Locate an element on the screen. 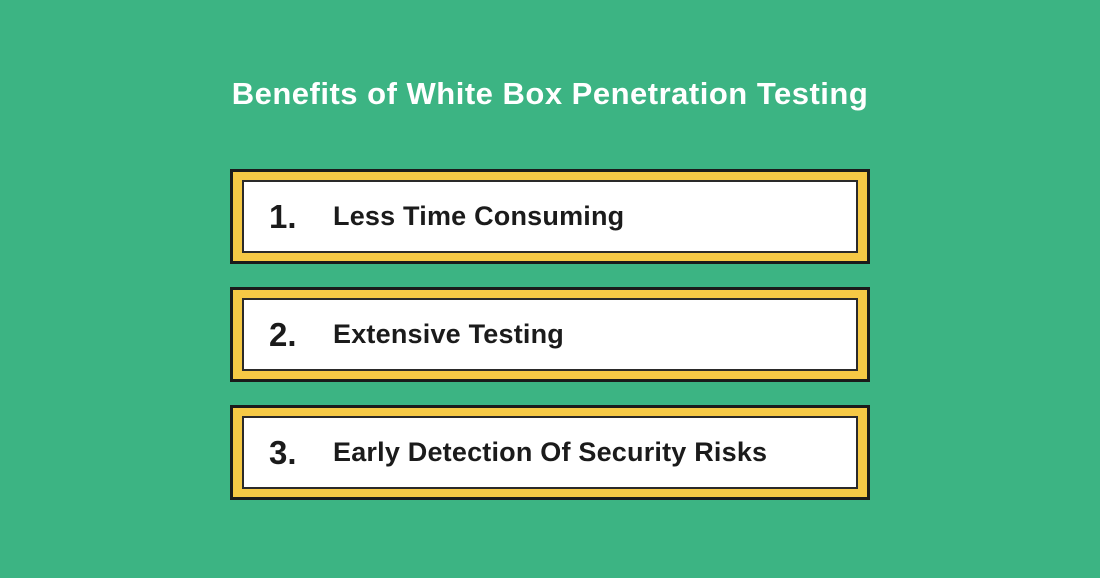 The height and width of the screenshot is (578, 1100). benefit-number: 3. is located at coordinates (283, 452).